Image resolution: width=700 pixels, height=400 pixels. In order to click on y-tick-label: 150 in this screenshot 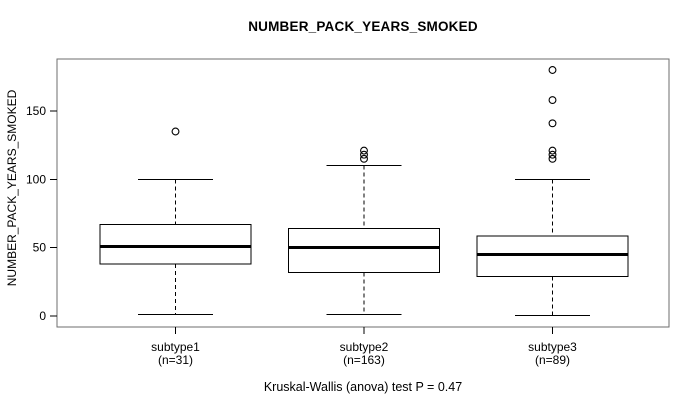, I will do `click(36, 111)`.